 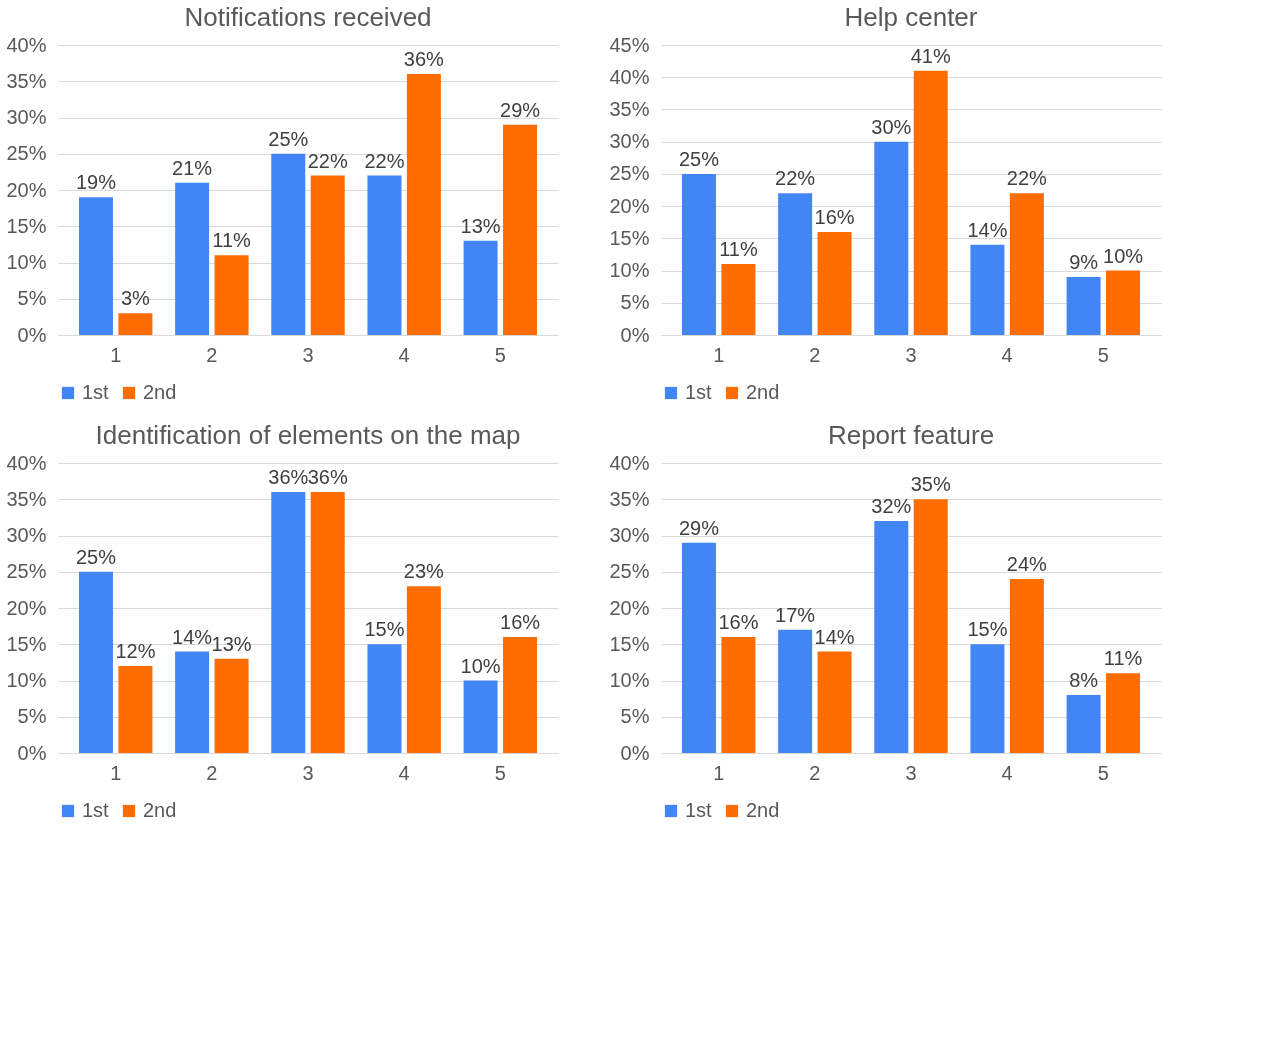 I want to click on legend-label: 2nd, so click(x=160, y=810).